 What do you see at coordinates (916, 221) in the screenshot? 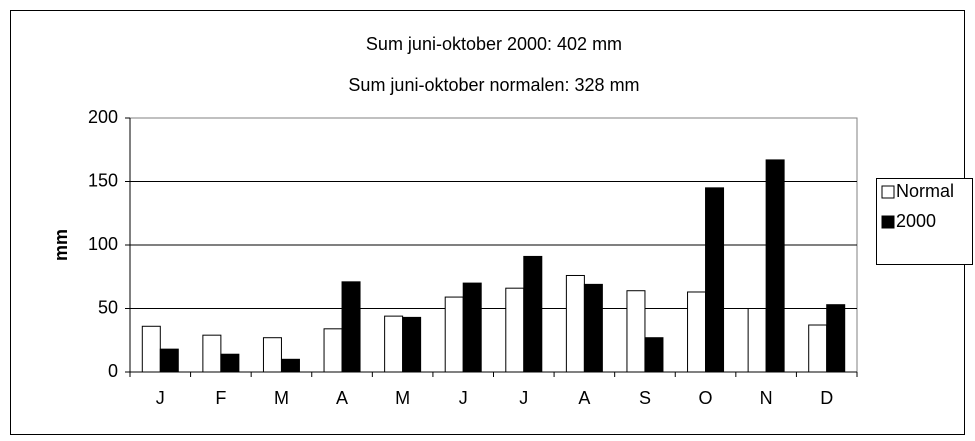
I see `legend-label: 2000` at bounding box center [916, 221].